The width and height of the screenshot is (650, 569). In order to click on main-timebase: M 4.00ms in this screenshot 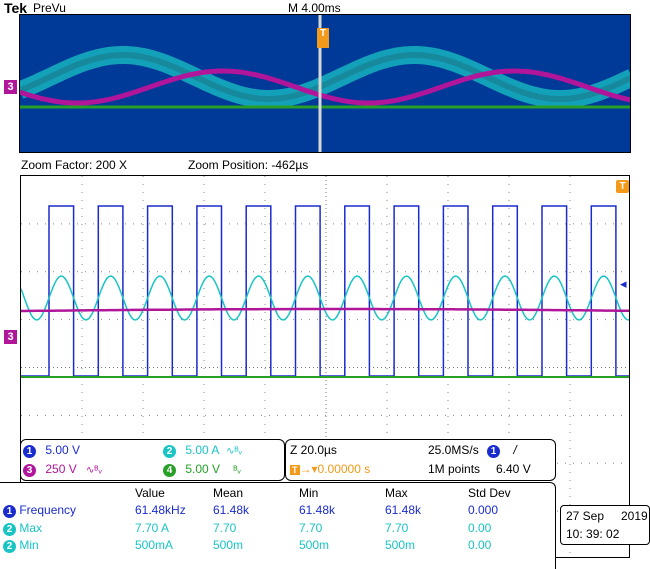, I will do `click(314, 8)`.